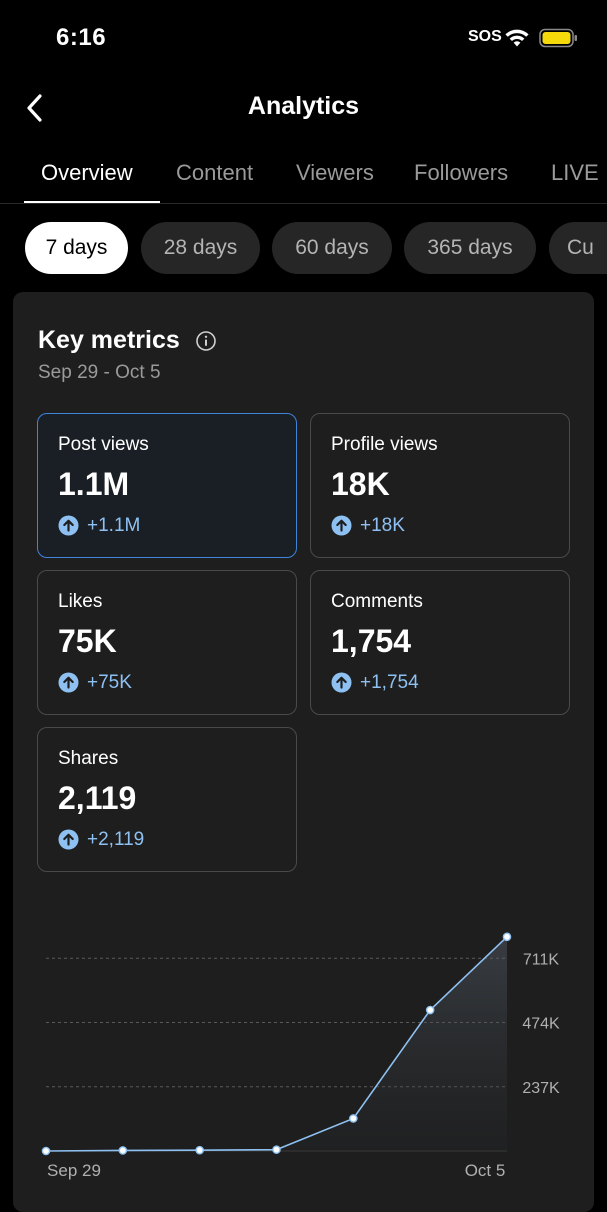 The height and width of the screenshot is (1212, 607). I want to click on chip-60-days: 60 days, so click(332, 248).